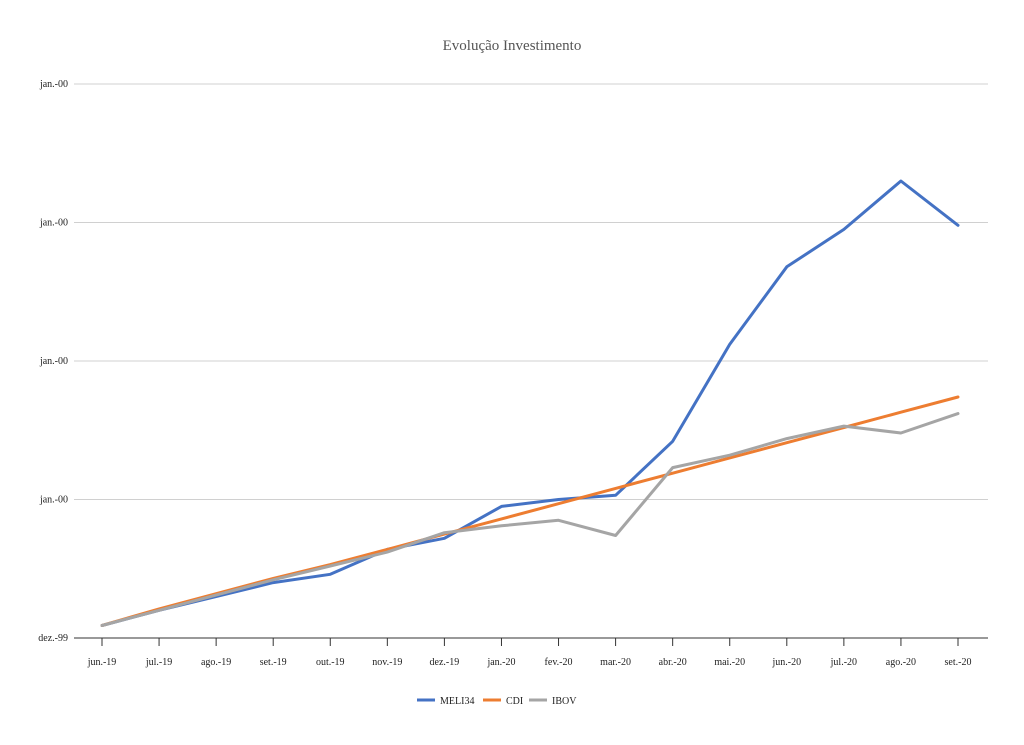 The width and height of the screenshot is (1024, 745). I want to click on x-tick-label: abr.-20, so click(673, 662).